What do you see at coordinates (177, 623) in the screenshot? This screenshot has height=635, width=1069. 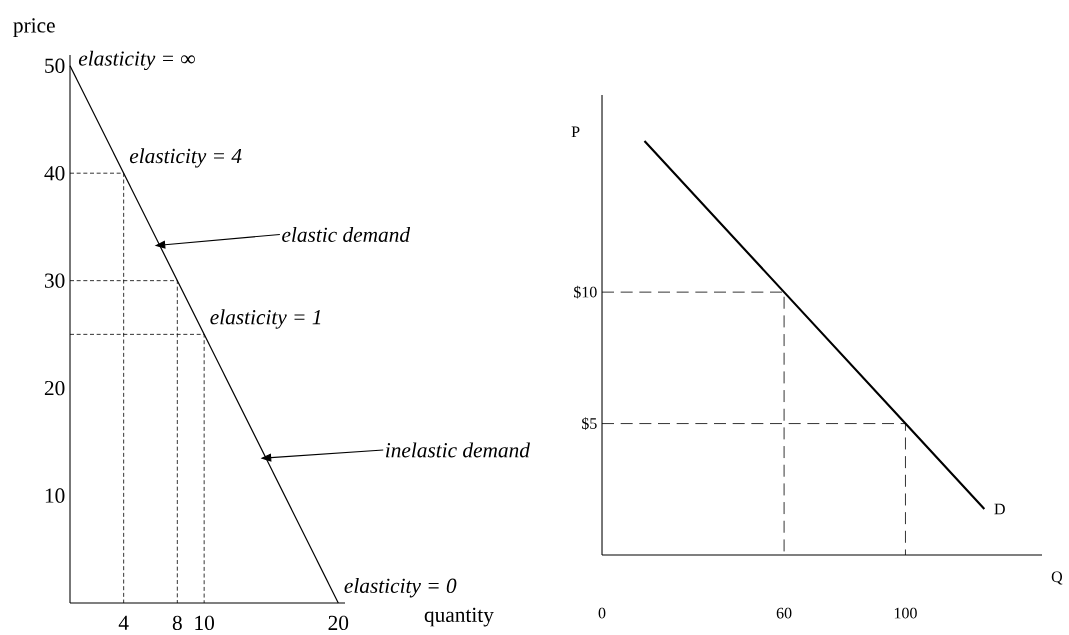 I see `x-tick-label: 8` at bounding box center [177, 623].